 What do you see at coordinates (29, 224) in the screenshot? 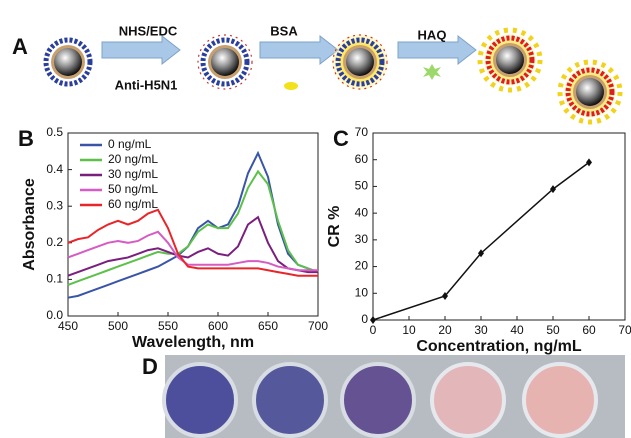
I see `y-axis-title: Absorbance` at bounding box center [29, 224].